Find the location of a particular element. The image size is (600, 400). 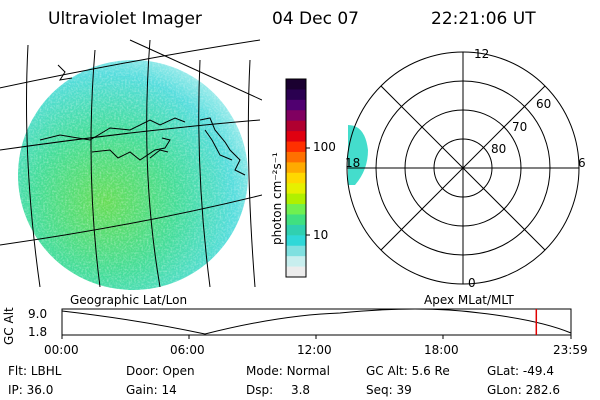

status-ip: IP: 36.0 is located at coordinates (30, 390).